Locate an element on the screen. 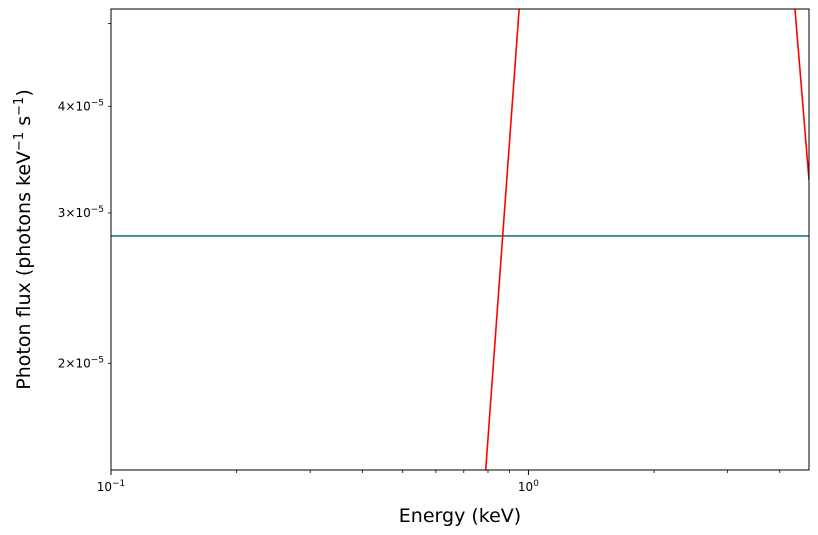 The width and height of the screenshot is (818, 535). x-tick-label-1: 10⁻¹ is located at coordinates (111, 486).